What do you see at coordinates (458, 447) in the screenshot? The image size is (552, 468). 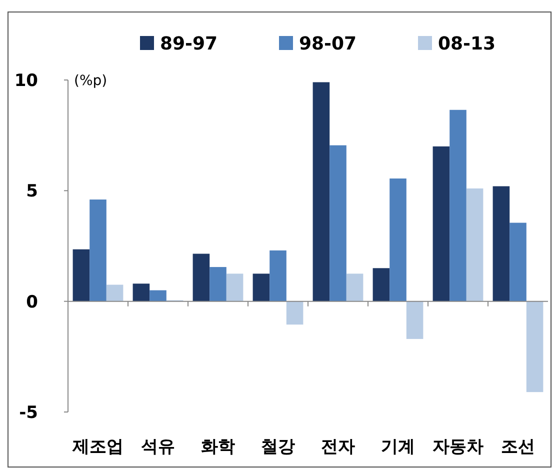 I see `x-tick-label: 자동차` at bounding box center [458, 447].